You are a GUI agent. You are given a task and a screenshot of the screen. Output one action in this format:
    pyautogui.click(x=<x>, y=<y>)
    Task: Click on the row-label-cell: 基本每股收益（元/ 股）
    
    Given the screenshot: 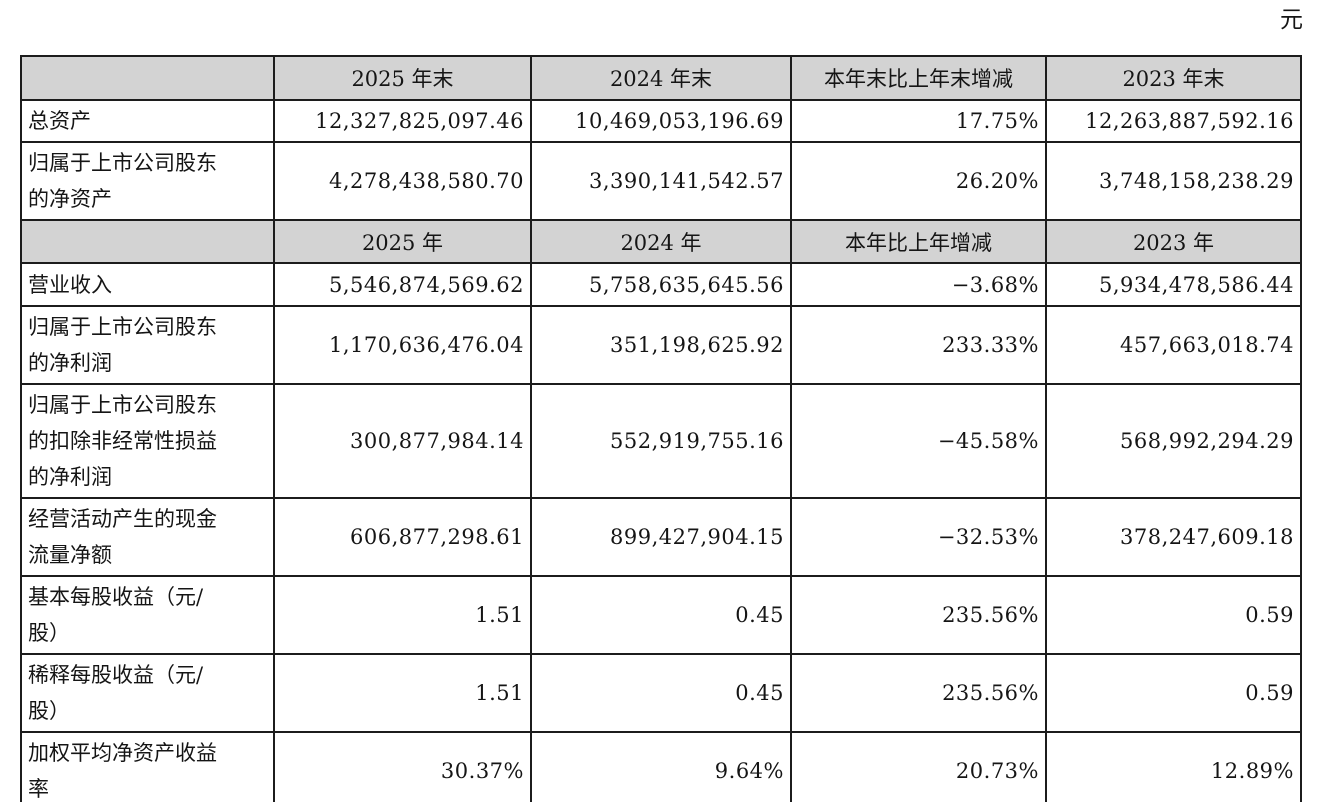 What is the action you would take?
    pyautogui.click(x=147, y=615)
    